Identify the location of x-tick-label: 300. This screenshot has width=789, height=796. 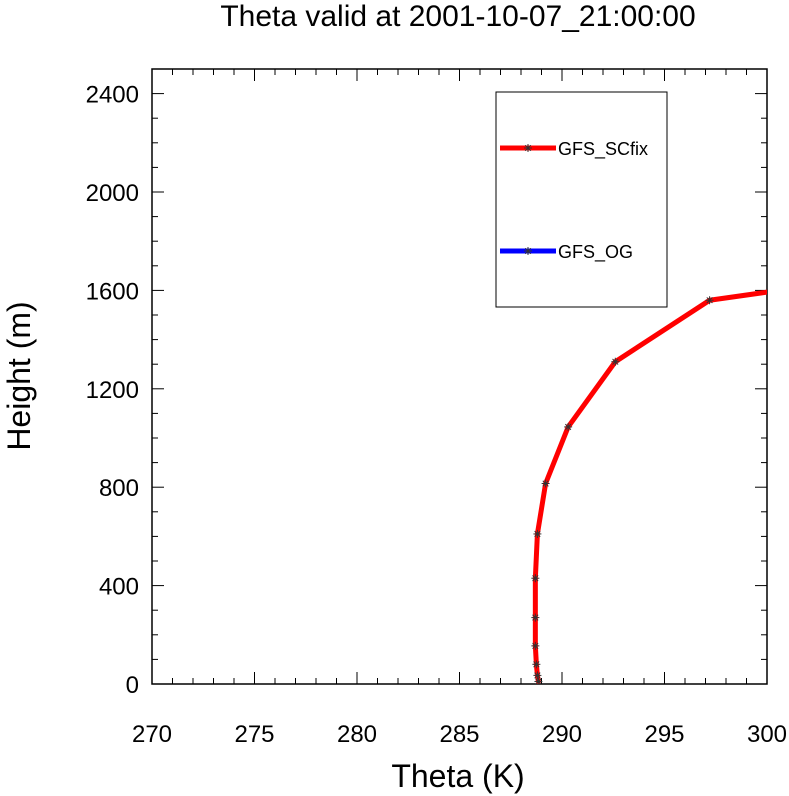
(767, 734).